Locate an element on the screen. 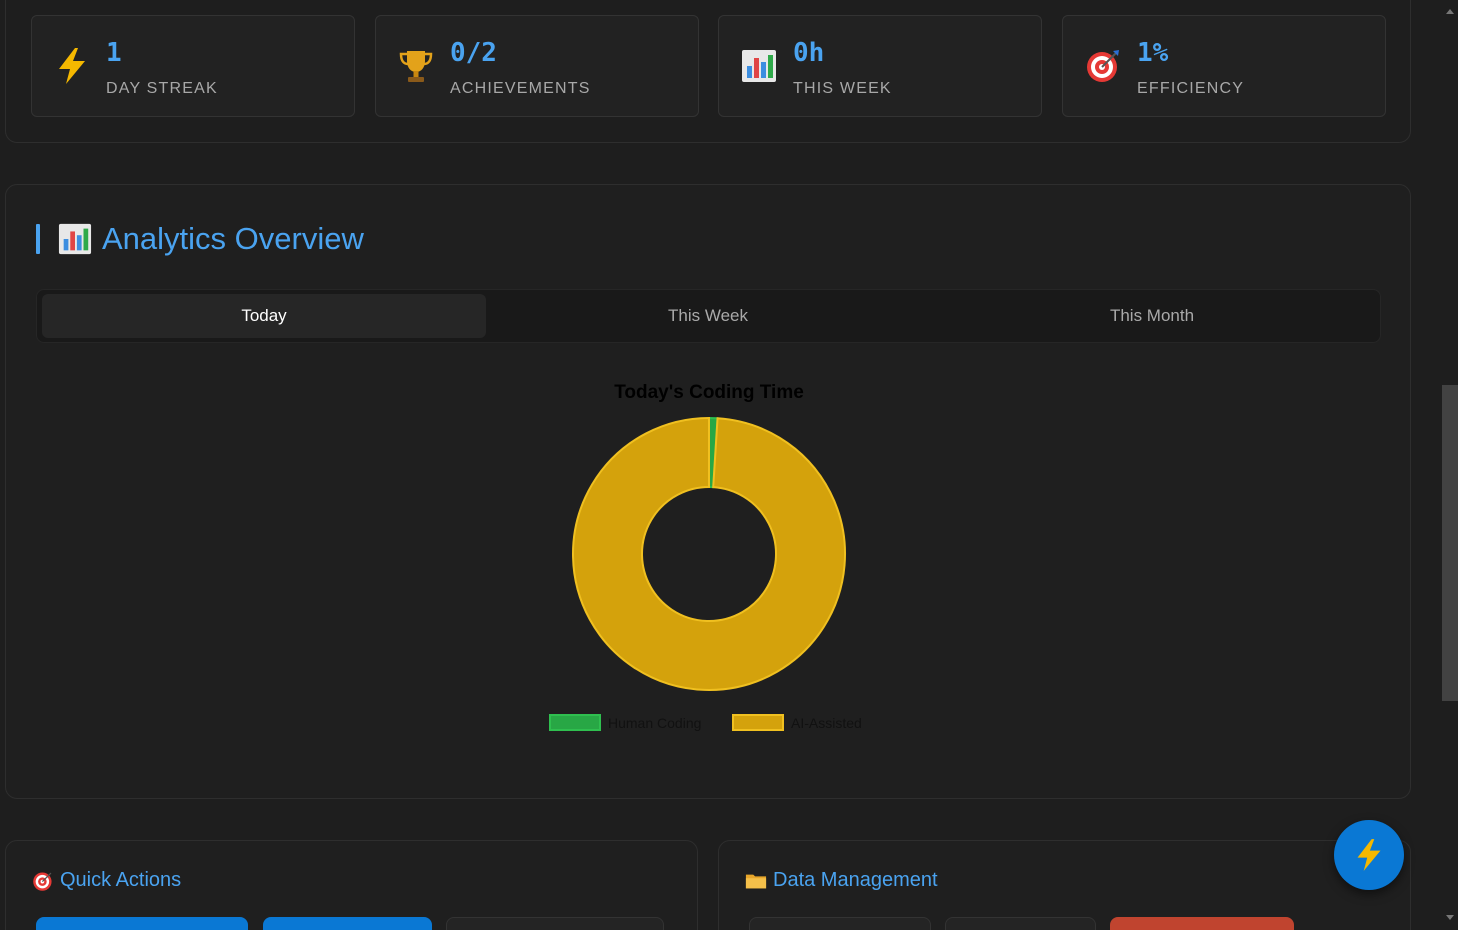 The width and height of the screenshot is (1458, 930). scrollbar is located at coordinates (1450, 465).